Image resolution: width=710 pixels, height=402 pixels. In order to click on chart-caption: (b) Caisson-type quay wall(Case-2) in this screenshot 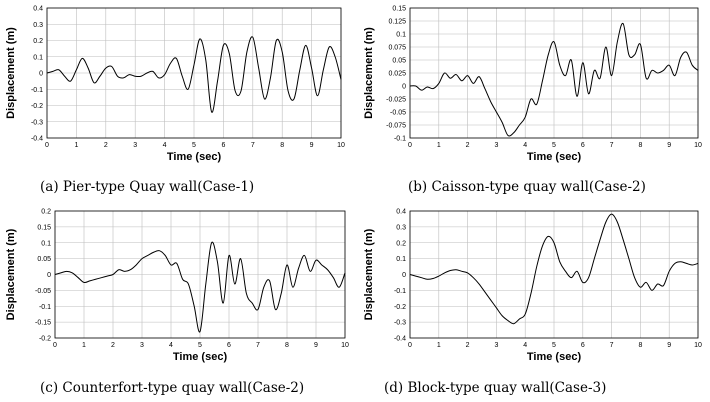, I will do `click(527, 187)`.